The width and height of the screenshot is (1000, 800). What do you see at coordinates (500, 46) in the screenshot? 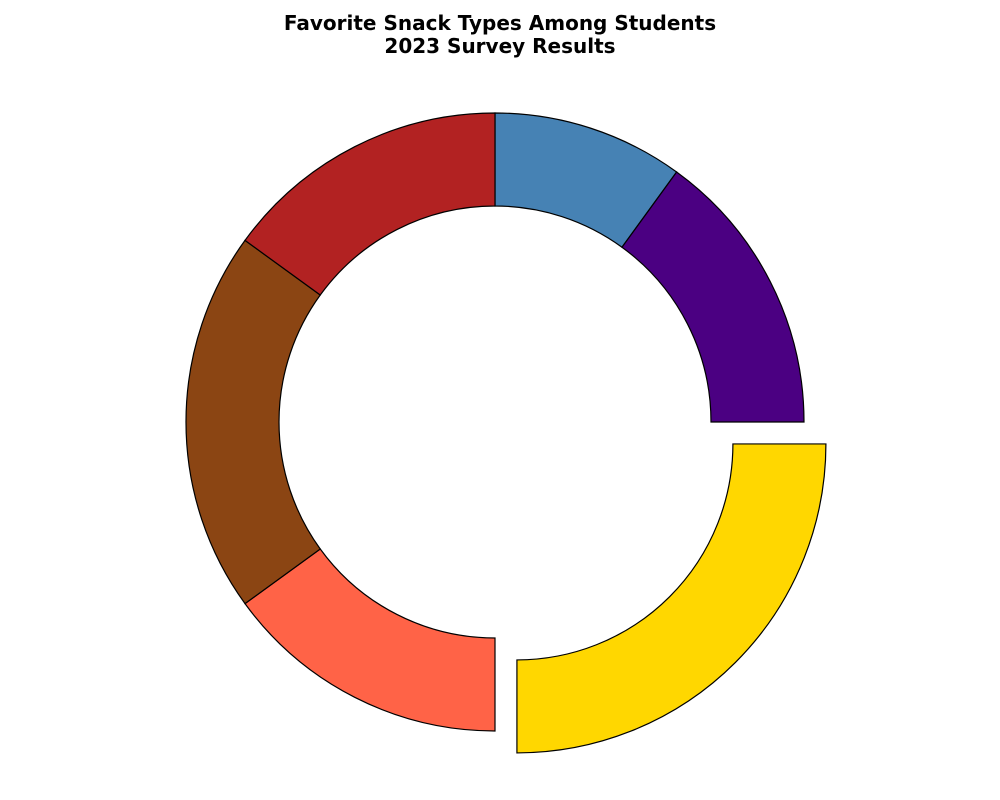
I see `chart-subtitle: 2023 Survey Results` at bounding box center [500, 46].